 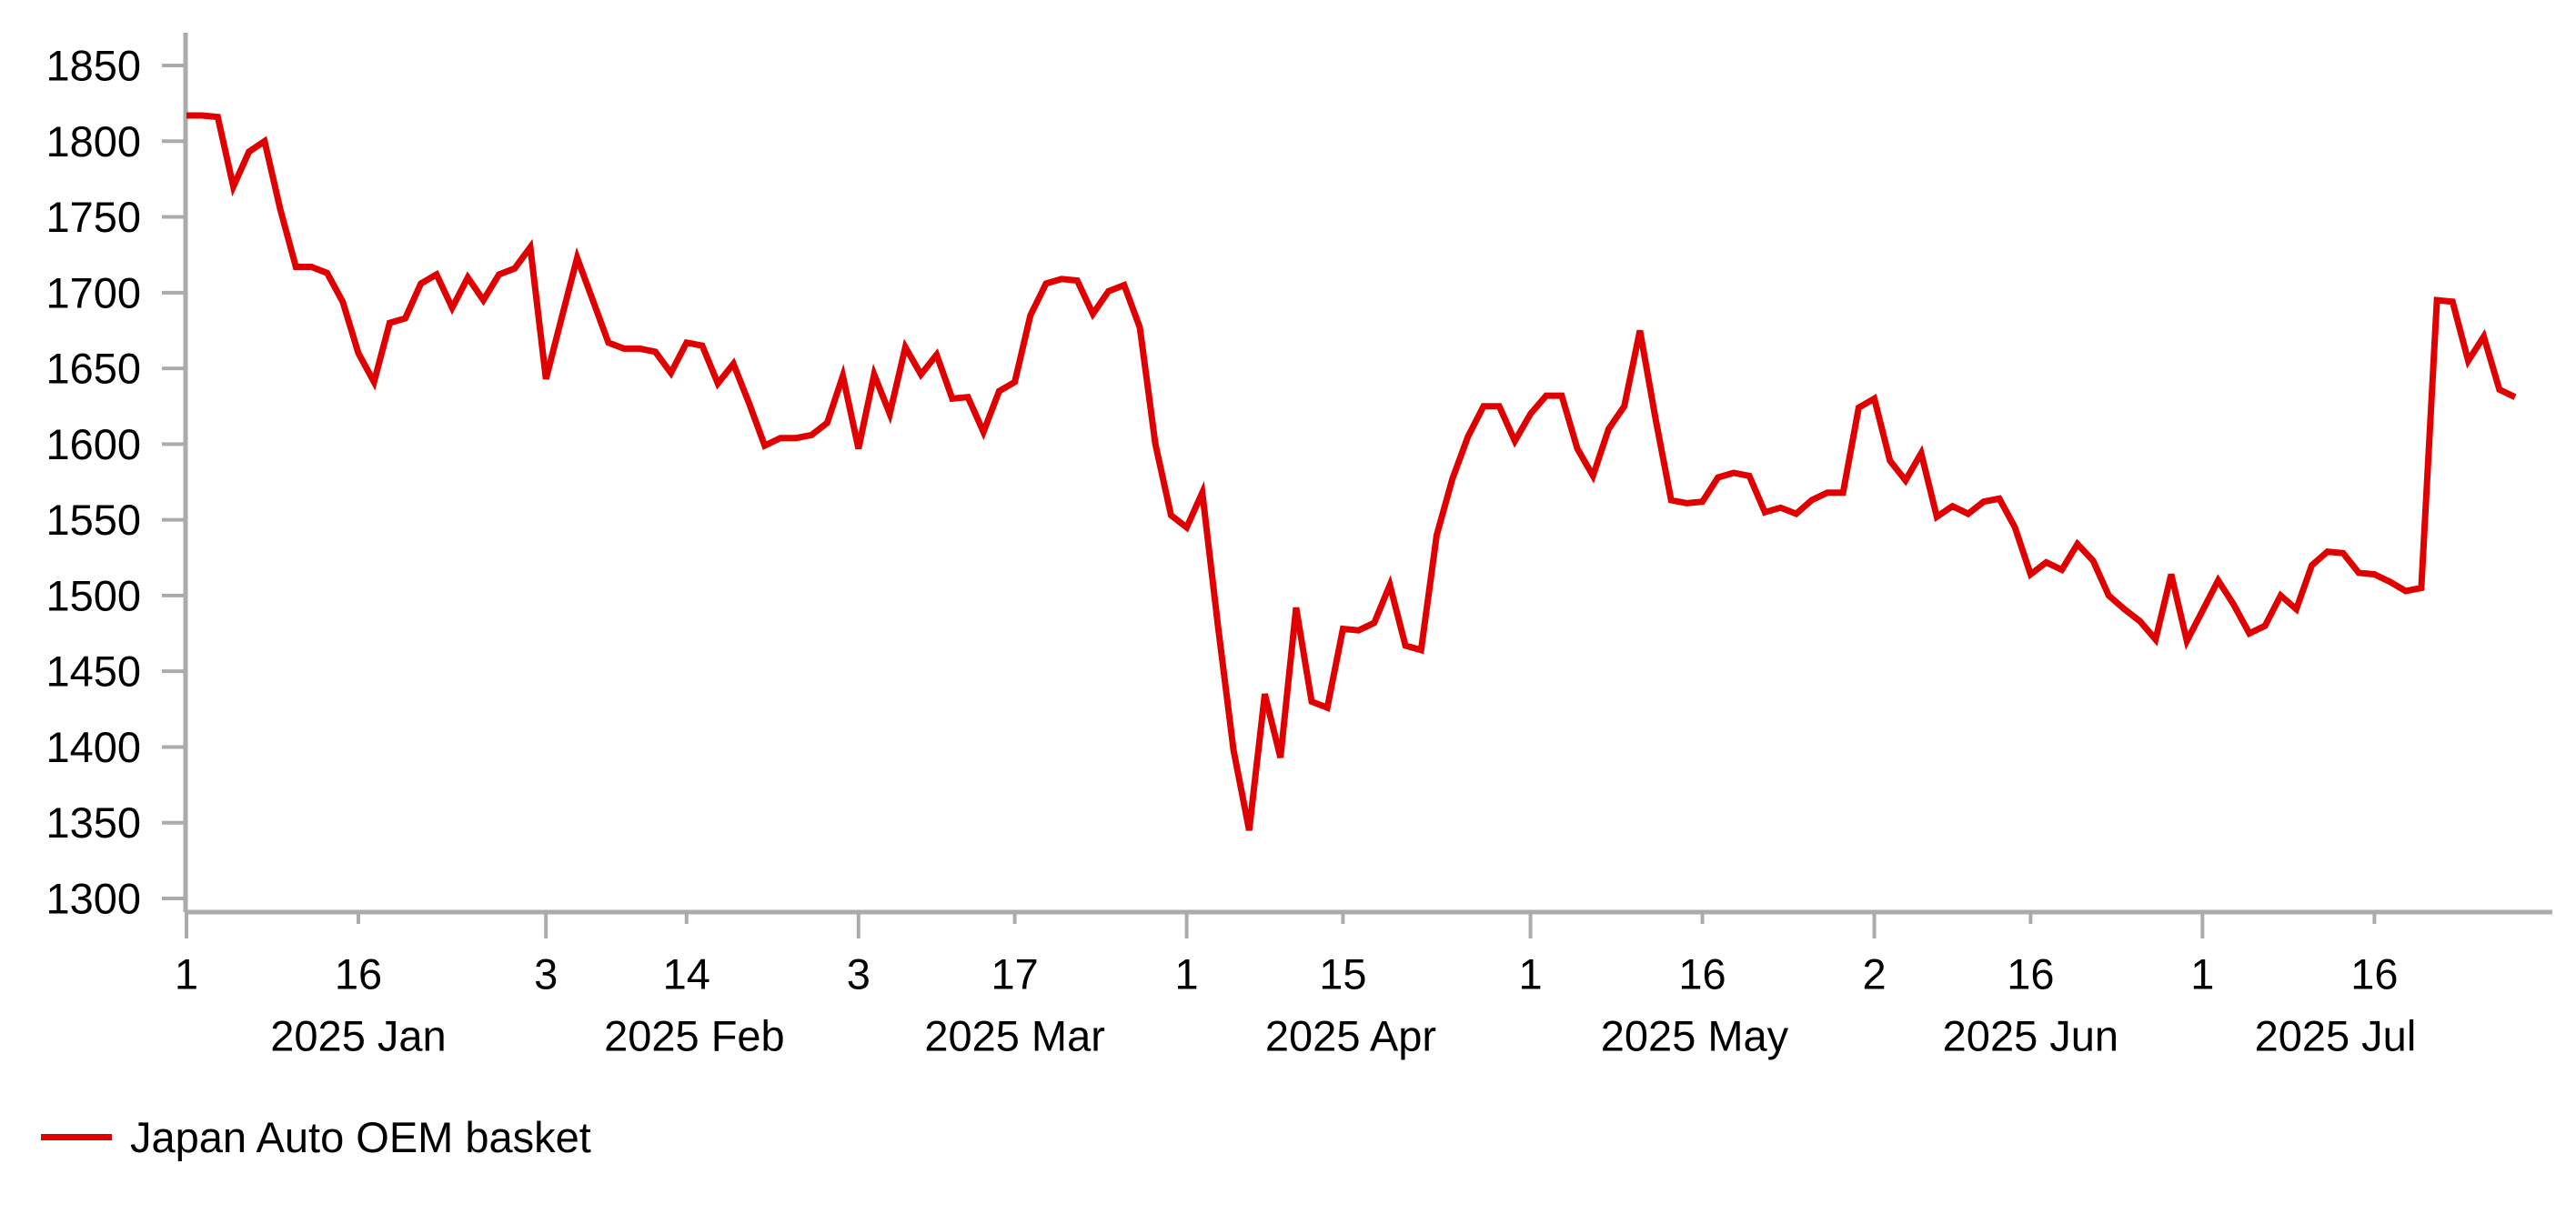 I want to click on y-tick-label: 1750, so click(x=93, y=217).